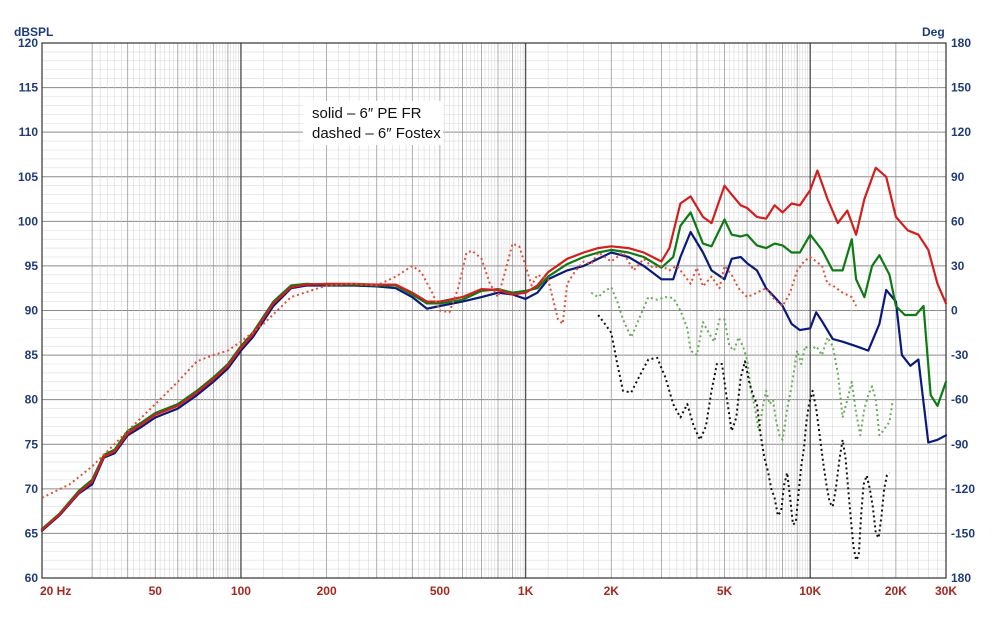 The width and height of the screenshot is (1000, 633). Describe the element at coordinates (367, 113) in the screenshot. I see `legend-line-solid: solid – 6″ PE FR` at that location.